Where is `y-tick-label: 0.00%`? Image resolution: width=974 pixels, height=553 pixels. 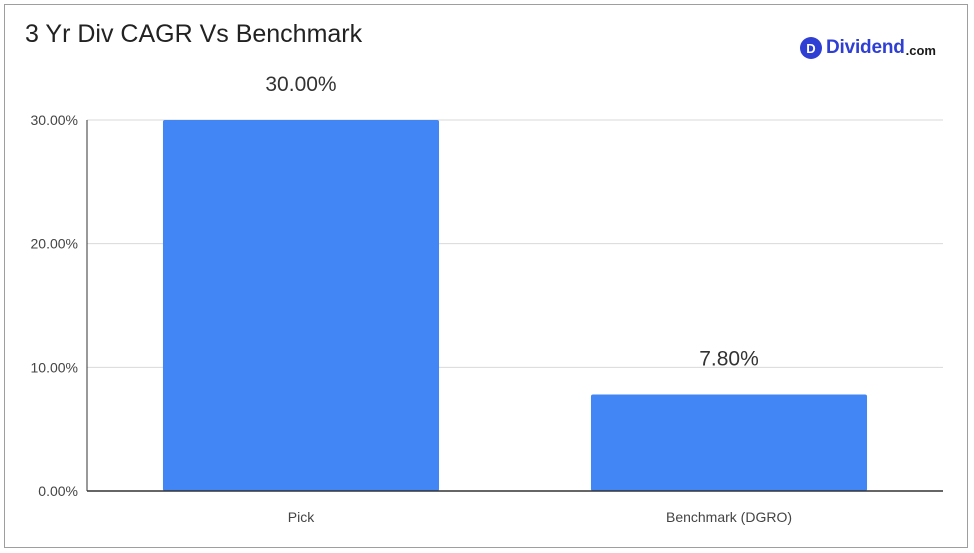 y-tick-label: 0.00% is located at coordinates (58, 491).